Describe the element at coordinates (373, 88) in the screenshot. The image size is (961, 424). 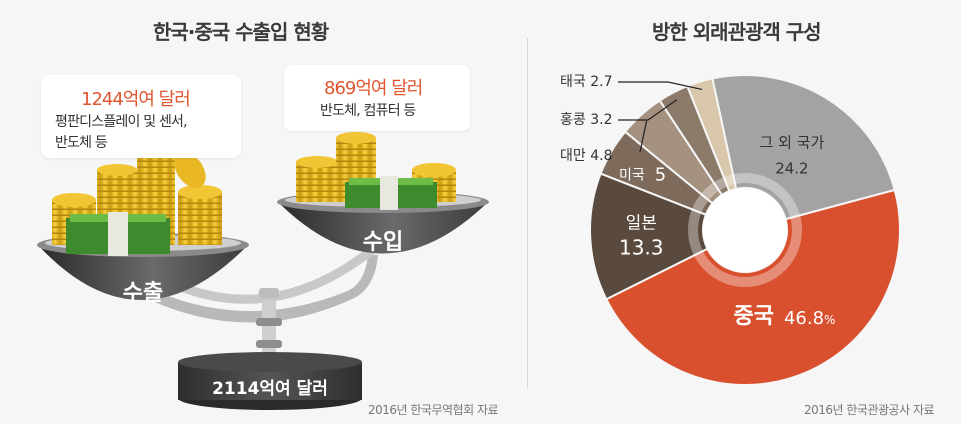
I see `import-amount: 869억여 달러` at that location.